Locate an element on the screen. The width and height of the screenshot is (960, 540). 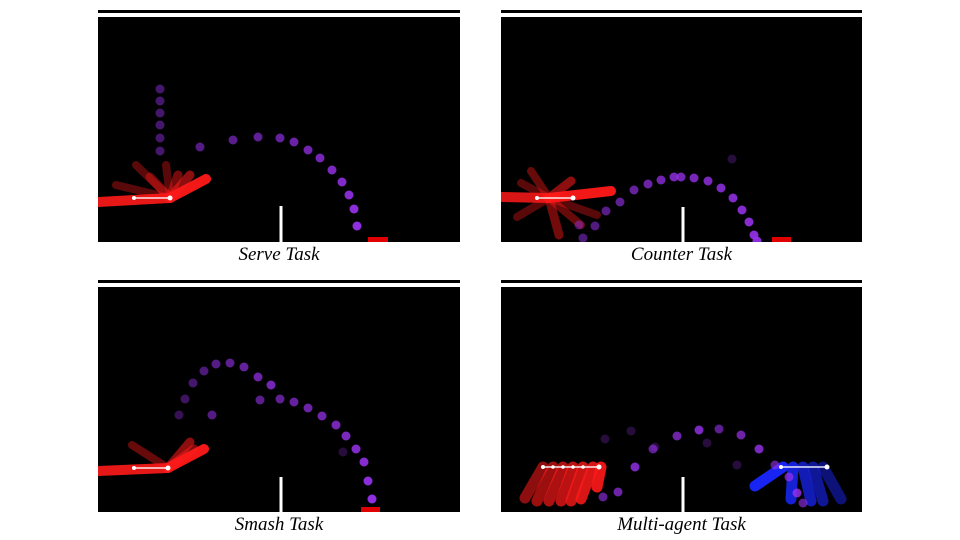
multi-agent-task-caption: Multi-agent Task is located at coordinates (681, 524).